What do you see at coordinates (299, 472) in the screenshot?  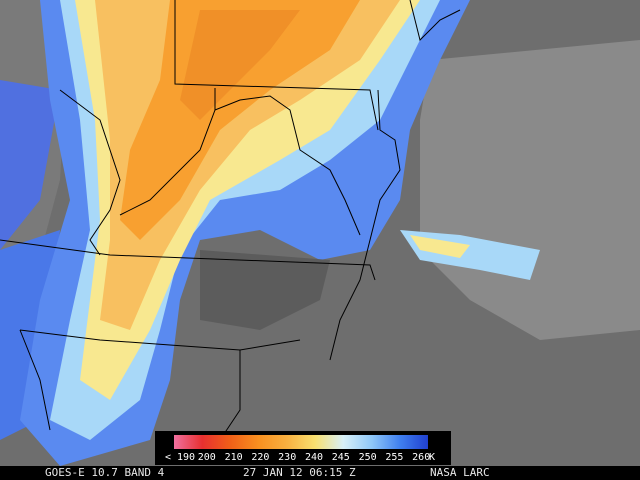 I see `timestamp: 27 JAN 12 06:15 Z` at bounding box center [299, 472].